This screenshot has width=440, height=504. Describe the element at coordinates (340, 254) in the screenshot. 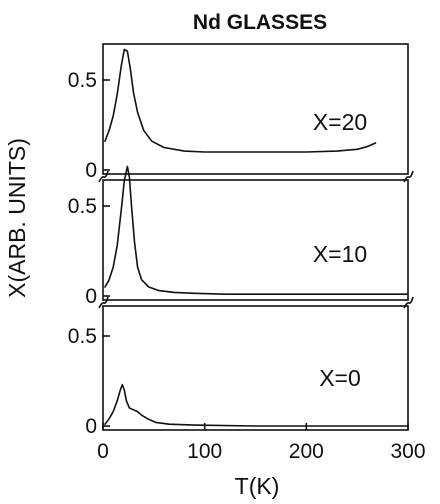

I see `panel-label: X=10` at that location.